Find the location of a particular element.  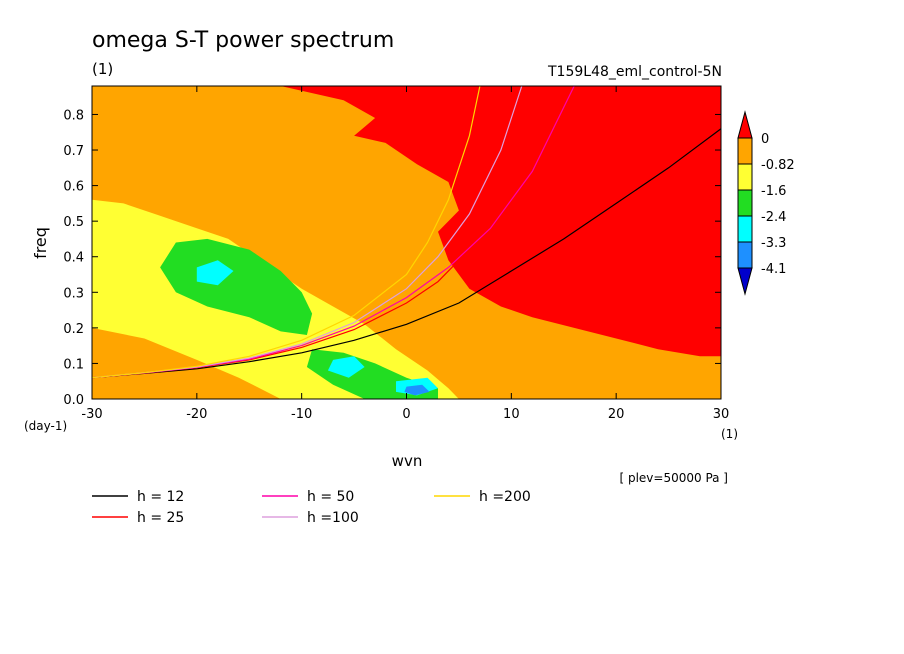

x-tick-label: -10 is located at coordinates (301, 414).